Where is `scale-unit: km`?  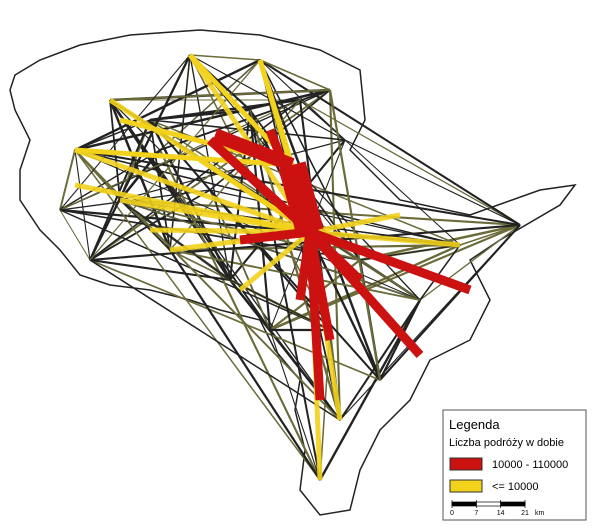 scale-unit: km is located at coordinates (540, 513).